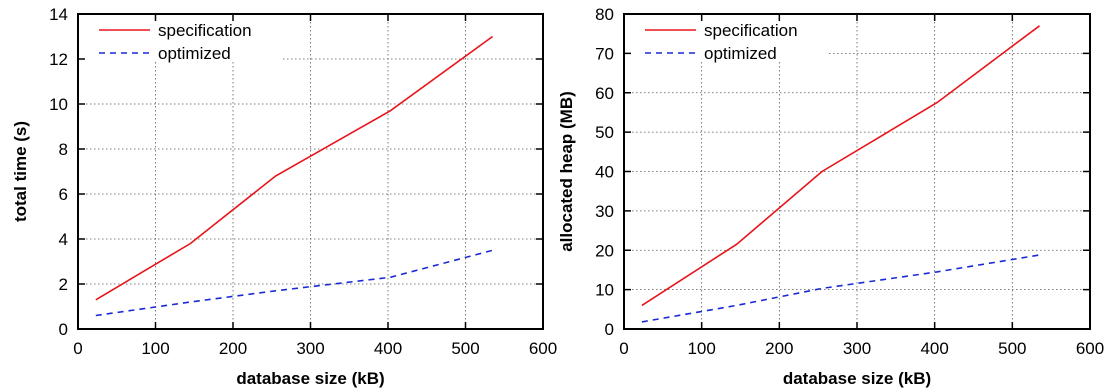 The image size is (1112, 392). I want to click on y-tick-label: 6, so click(63, 194).